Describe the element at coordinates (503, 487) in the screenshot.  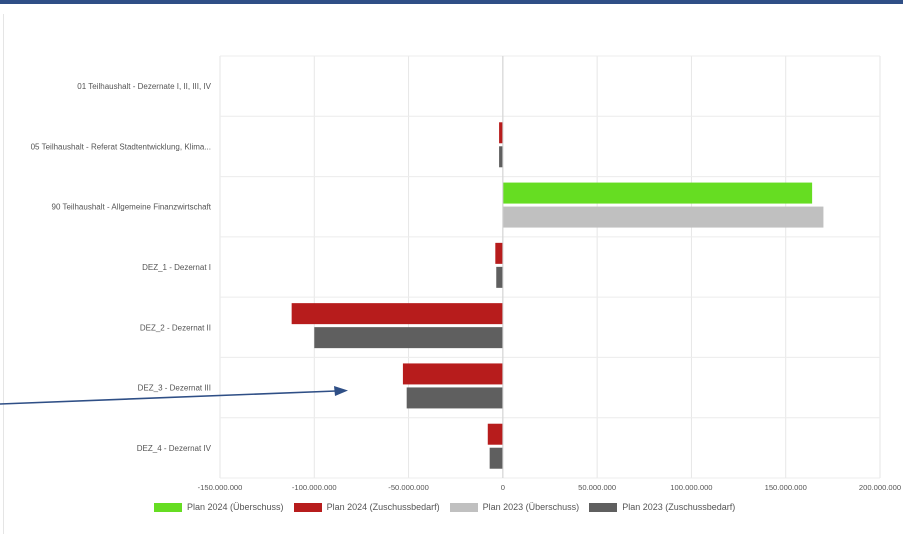
I see `x-tick-label: 0` at that location.